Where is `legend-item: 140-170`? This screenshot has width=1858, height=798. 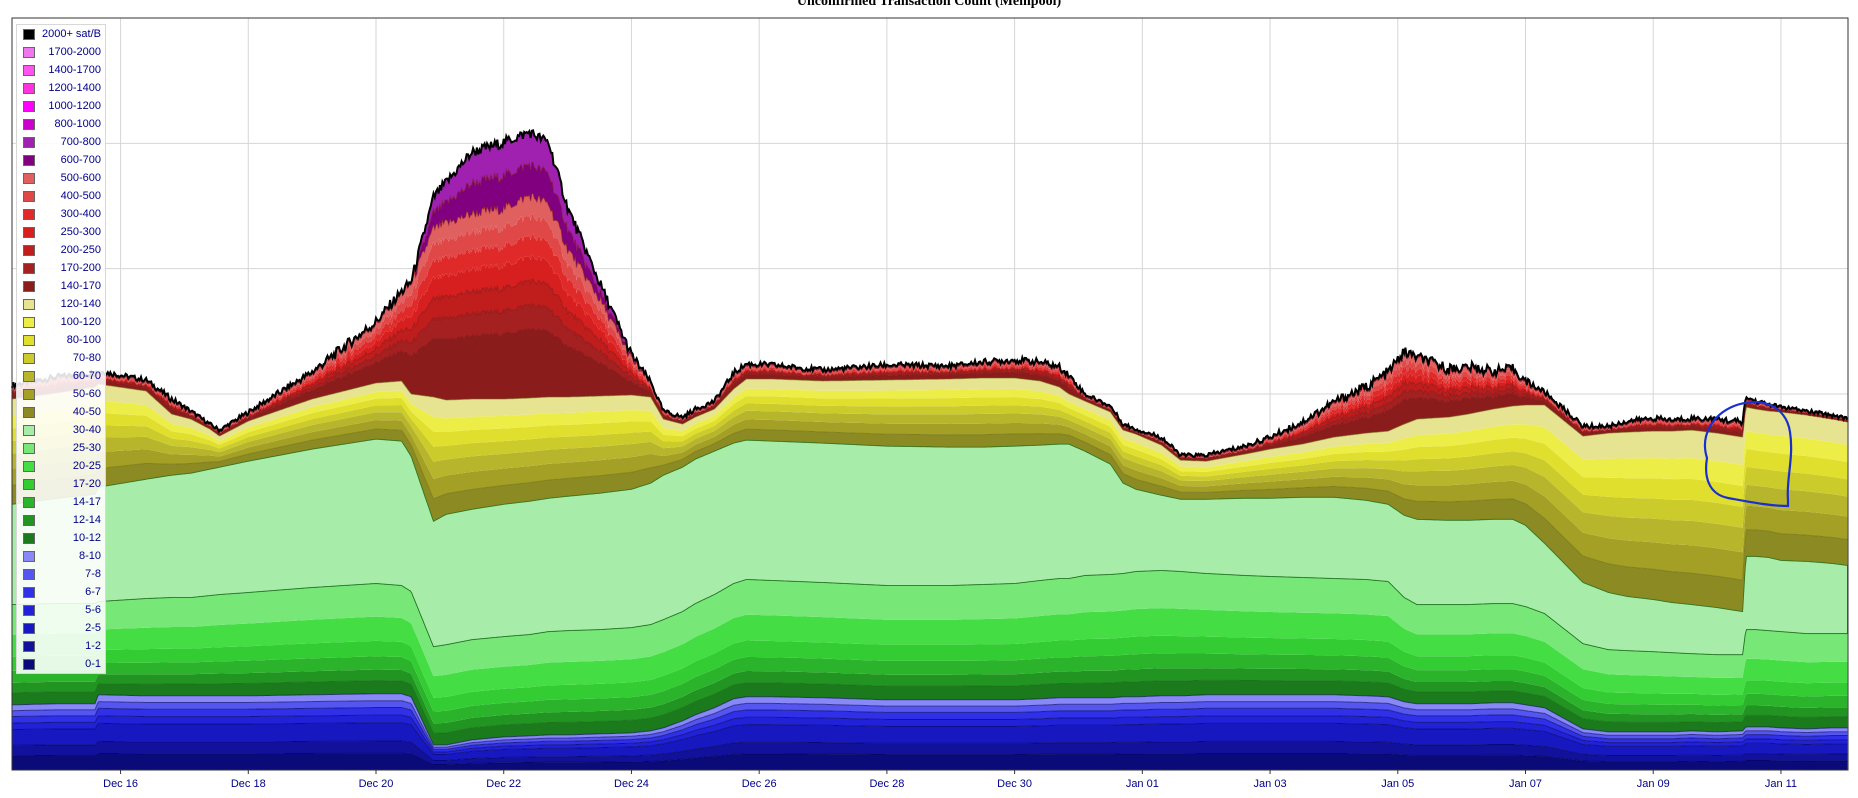 legend-item: 140-170 is located at coordinates (61, 286).